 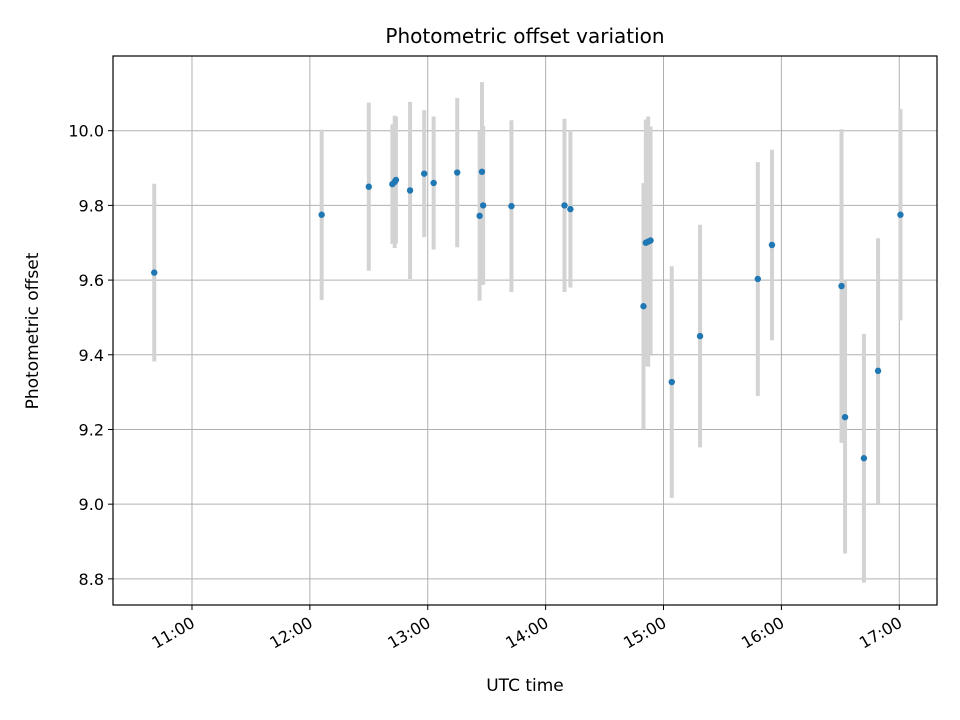 I want to click on chart-title: Photometric offset variation, so click(x=524, y=36).